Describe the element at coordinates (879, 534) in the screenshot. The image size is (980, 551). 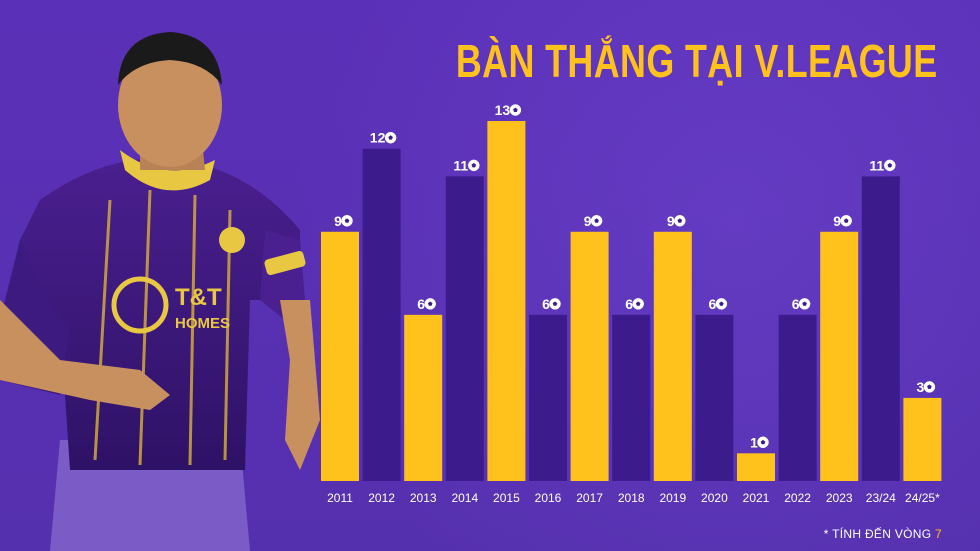
I see `footnote-text: * TÍNH ĐẾN VÒNG` at that location.